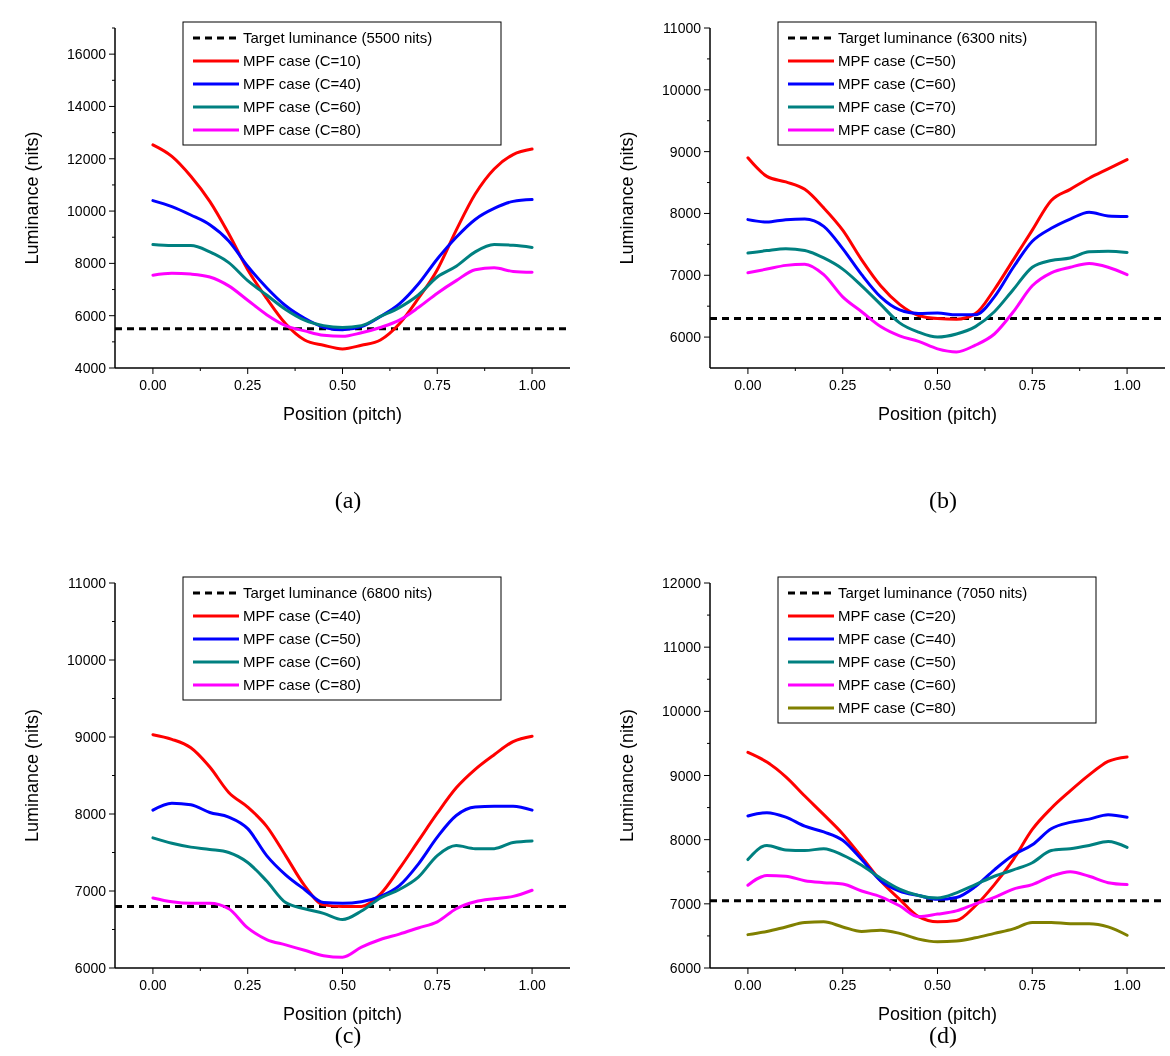  Describe the element at coordinates (338, 37) in the screenshot. I see `legend-label: Target luminance (5500 nits)` at that location.